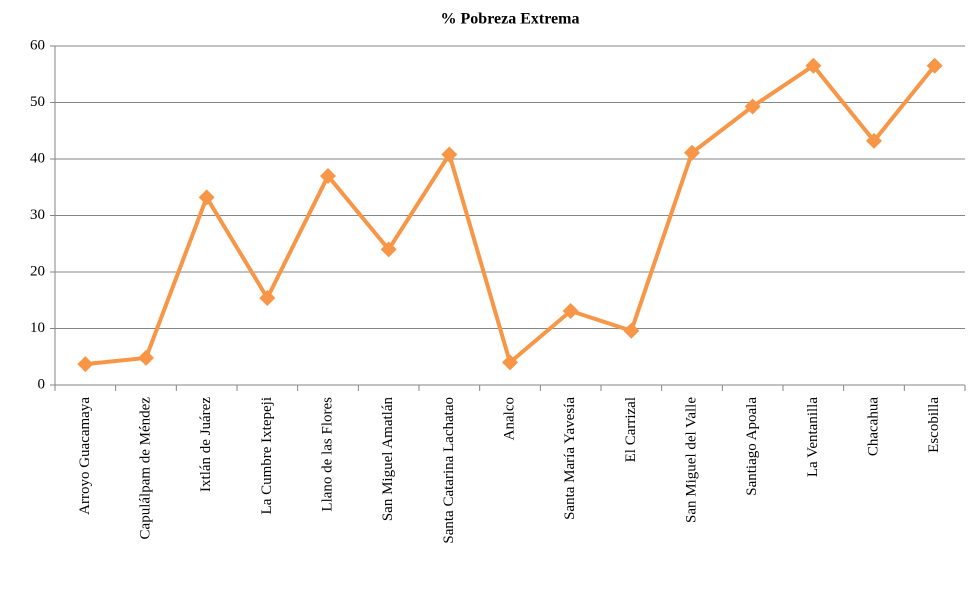  What do you see at coordinates (813, 437) in the screenshot?
I see `x-tick-label: La Ventanilla` at bounding box center [813, 437].